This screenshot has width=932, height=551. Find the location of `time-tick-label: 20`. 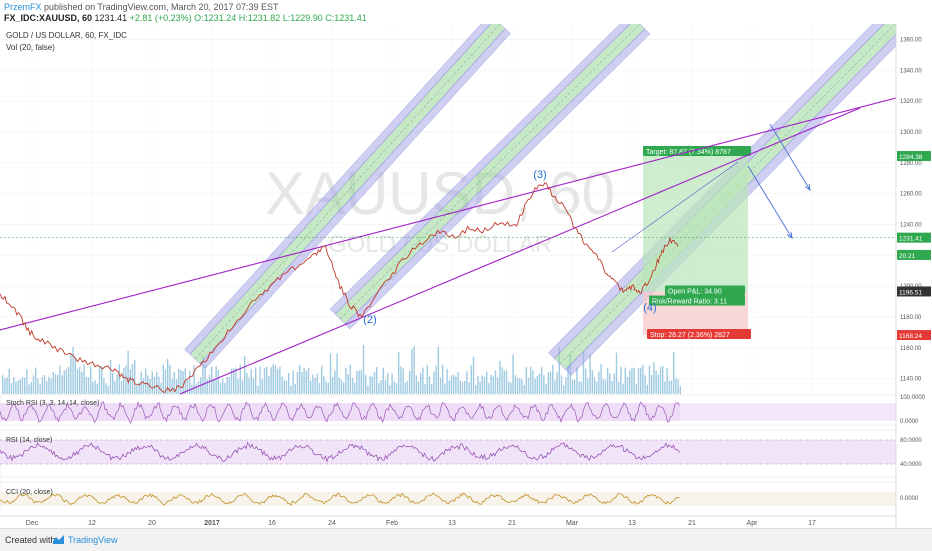

time-tick-label: 20 is located at coordinates (152, 523).